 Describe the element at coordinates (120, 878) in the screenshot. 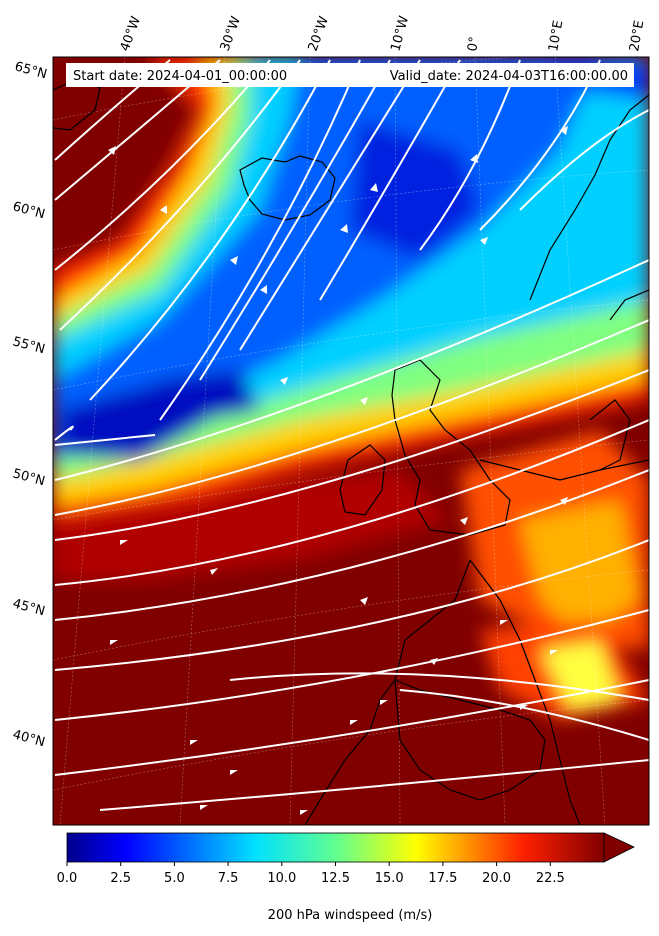

I see `colorbar-tick-label: 2.5` at that location.